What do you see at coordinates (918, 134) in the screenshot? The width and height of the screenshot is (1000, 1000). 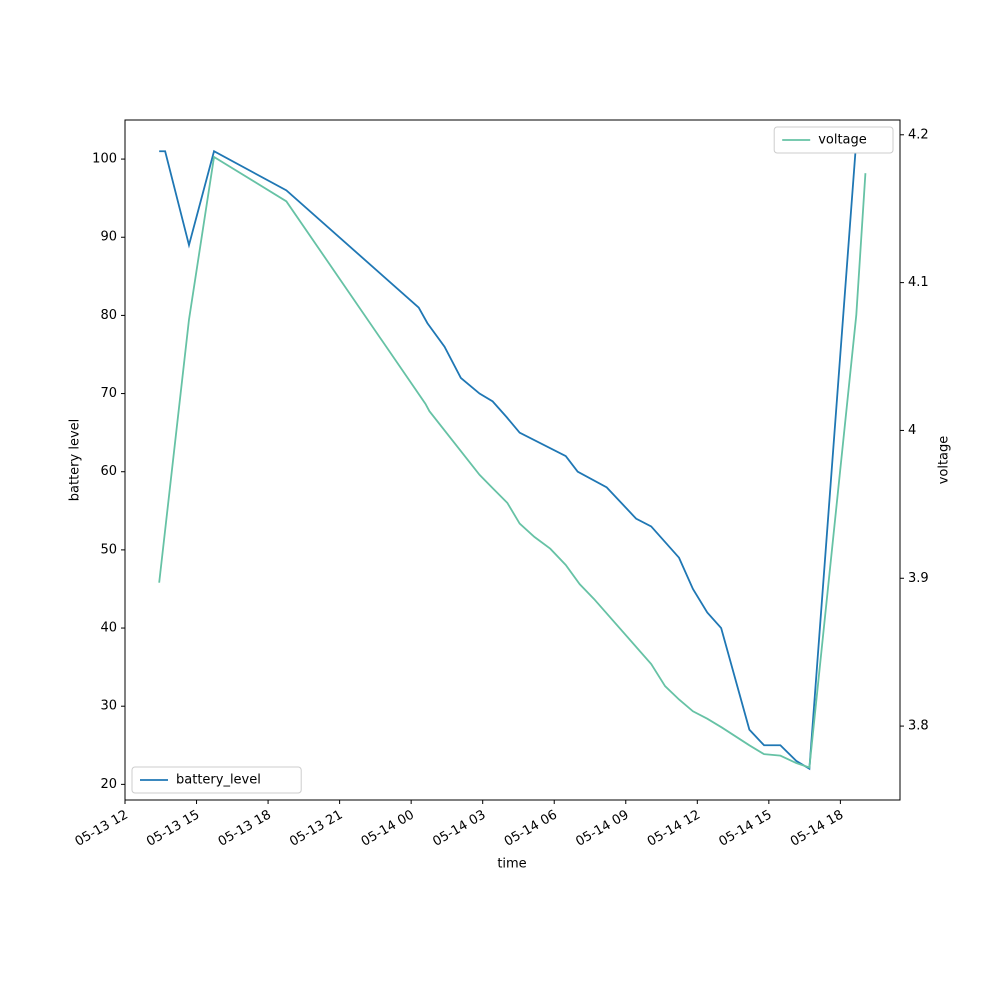 I see `y2-tick-label: 4.2` at bounding box center [918, 134].